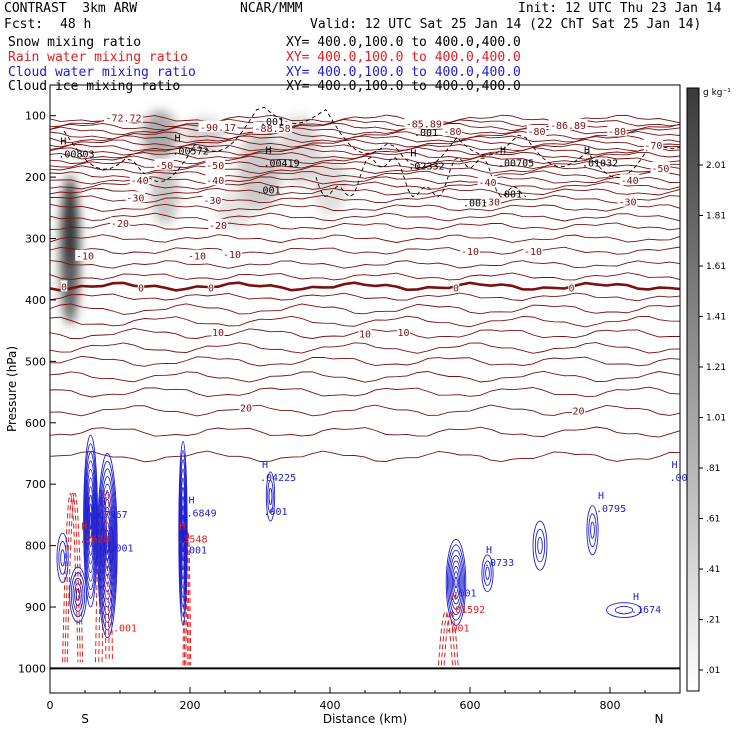 The image size is (740, 740). What do you see at coordinates (713, 570) in the screenshot?
I see `colorbar-tick-label: .41` at bounding box center [713, 570].